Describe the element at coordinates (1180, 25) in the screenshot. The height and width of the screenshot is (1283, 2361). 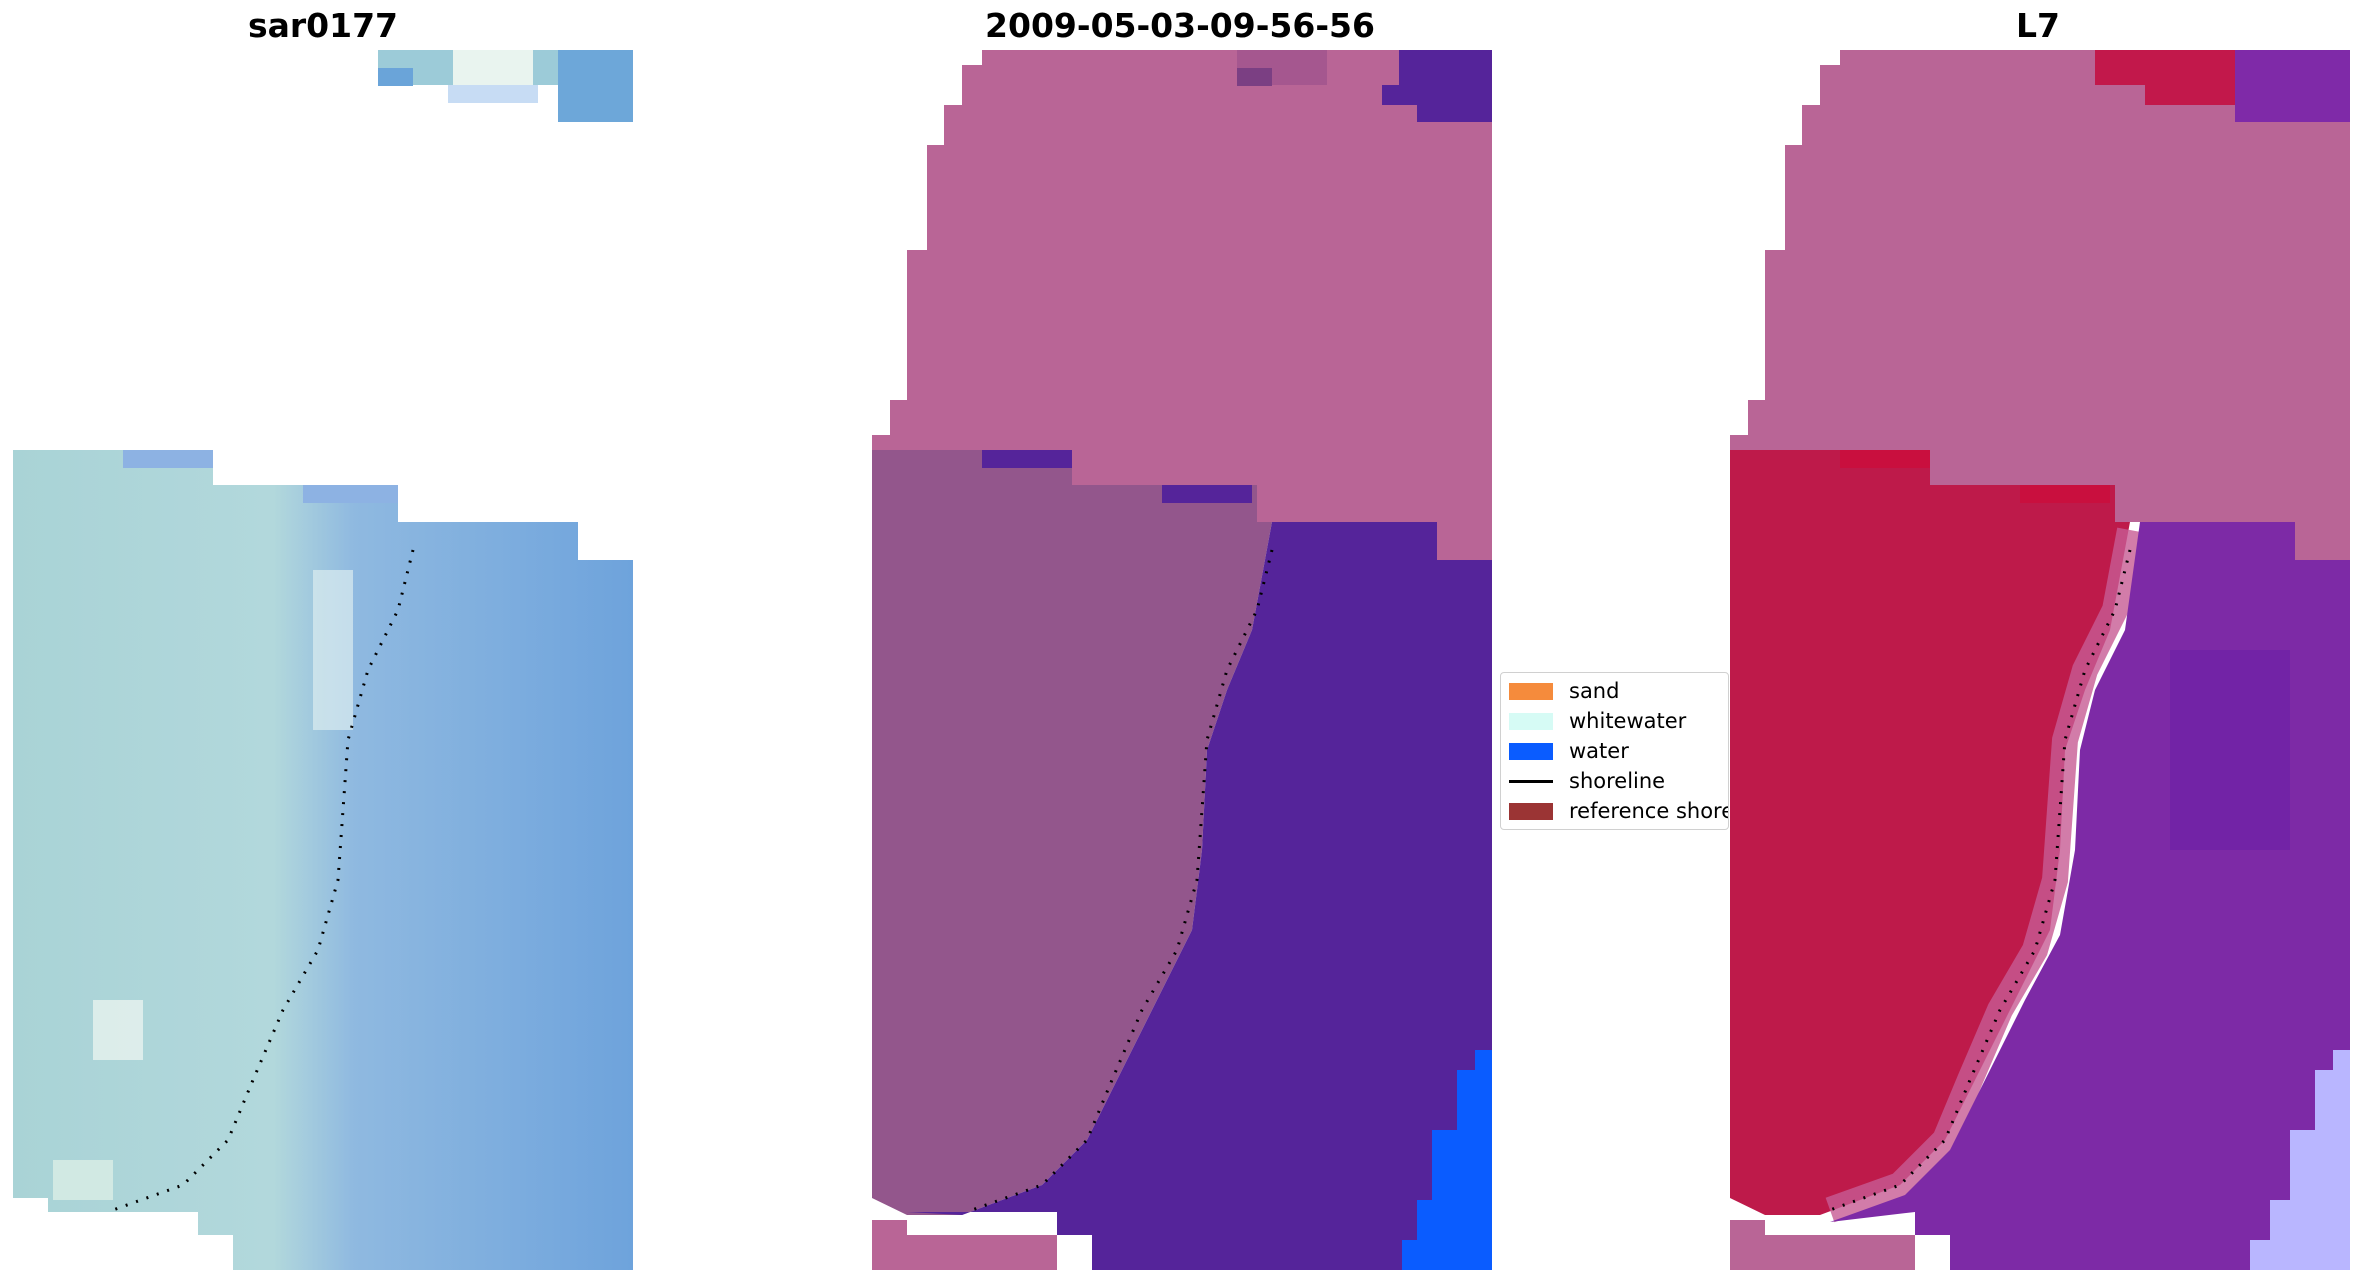
I see `panel-title-classification: 2009-05-03-09-56-56` at that location.